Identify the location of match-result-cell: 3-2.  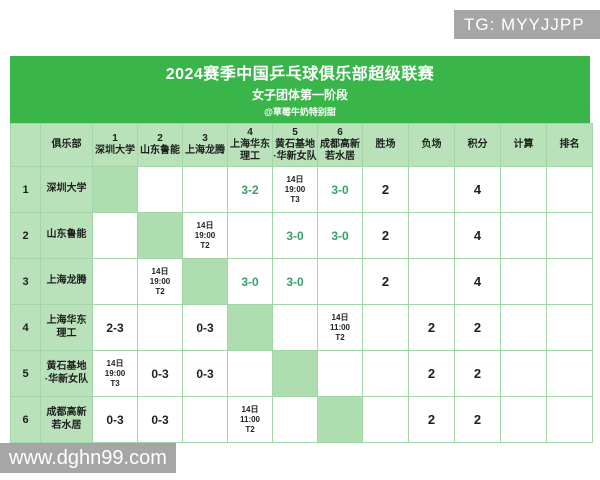
(250, 189).